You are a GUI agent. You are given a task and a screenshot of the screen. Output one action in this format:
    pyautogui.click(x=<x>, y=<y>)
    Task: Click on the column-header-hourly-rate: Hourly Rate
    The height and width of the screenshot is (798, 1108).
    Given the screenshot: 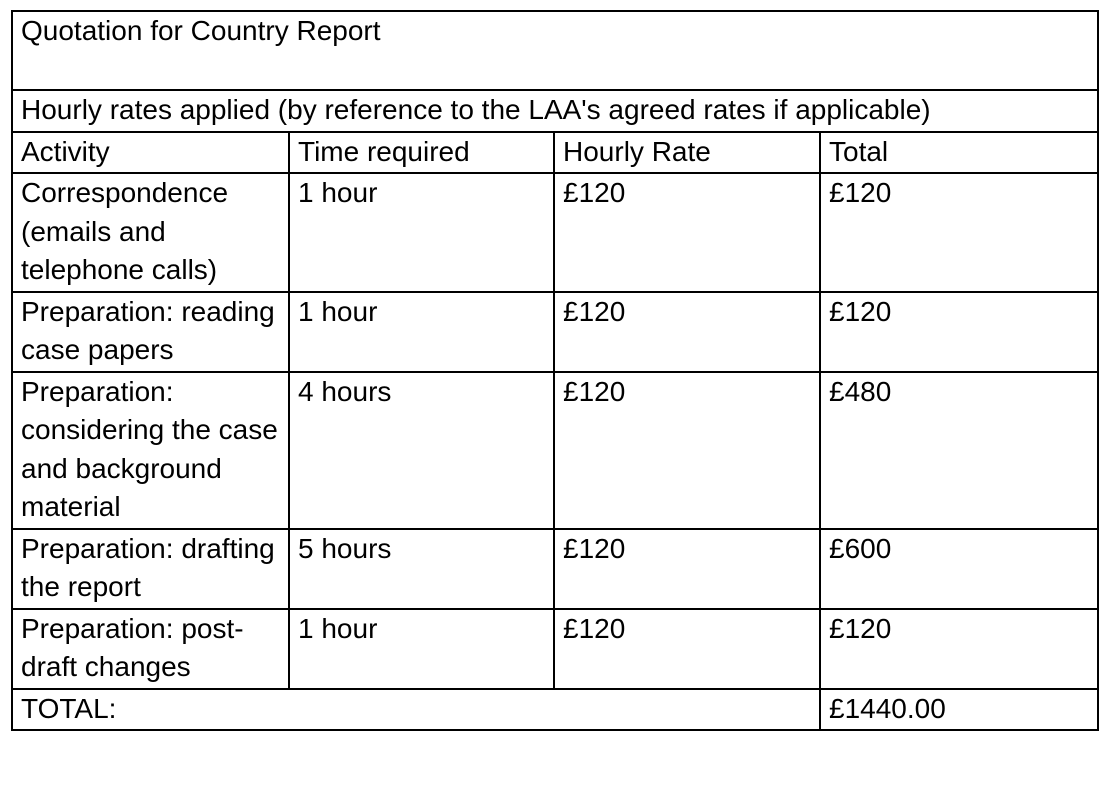 What is the action you would take?
    pyautogui.click(x=687, y=152)
    